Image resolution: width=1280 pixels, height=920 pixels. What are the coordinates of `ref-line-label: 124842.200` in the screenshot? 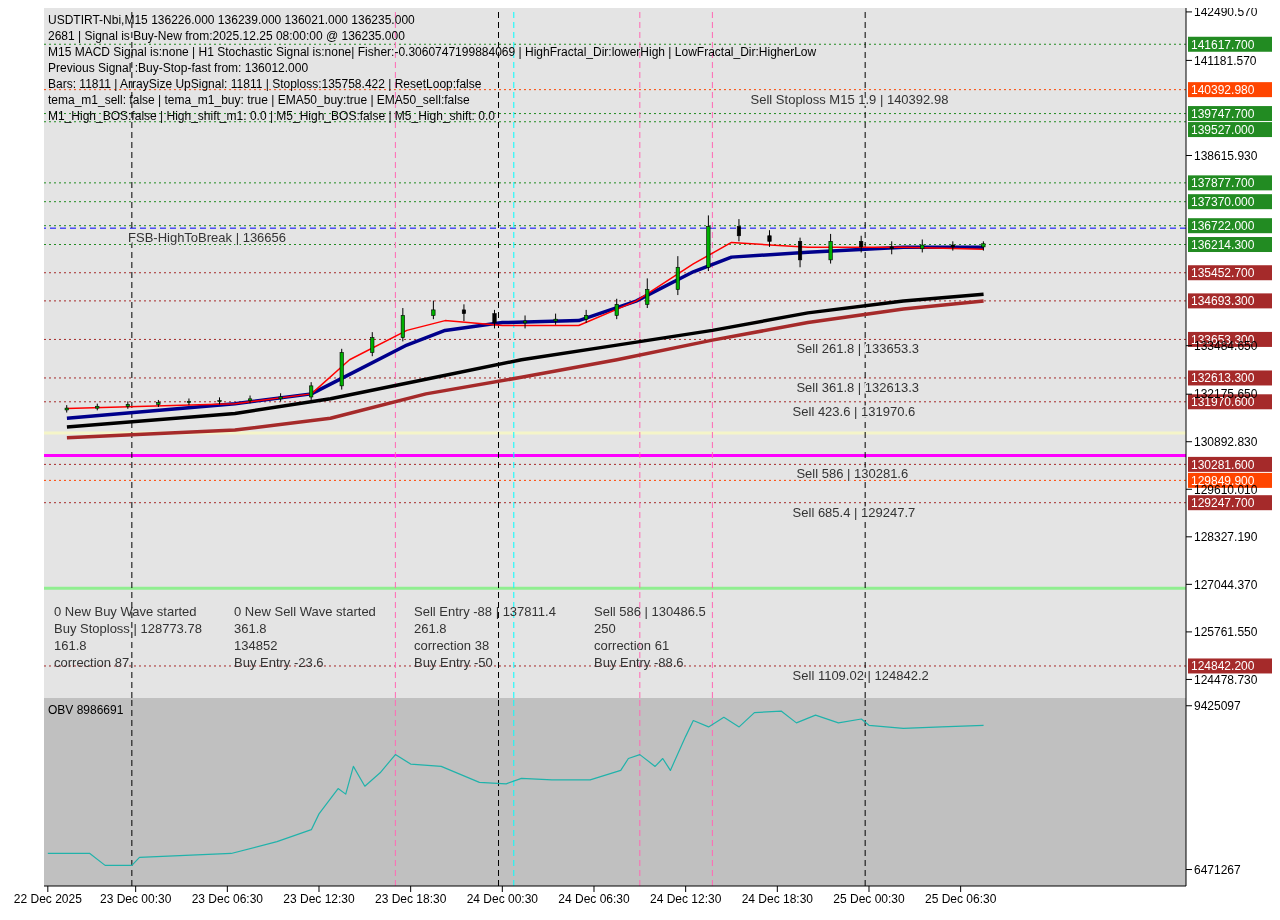 It's located at (1223, 666).